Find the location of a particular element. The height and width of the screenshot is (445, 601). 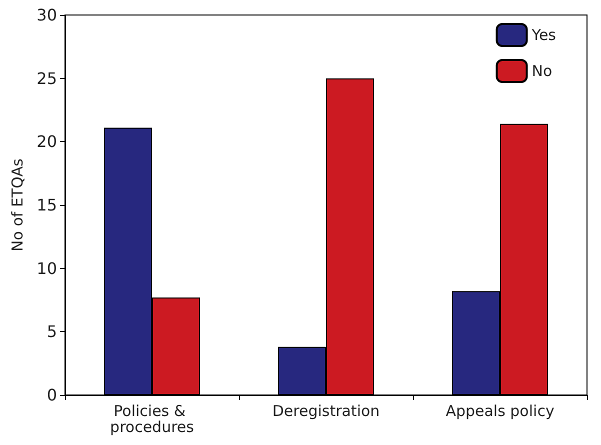

y-tick-label: 15 is located at coordinates (46, 205).